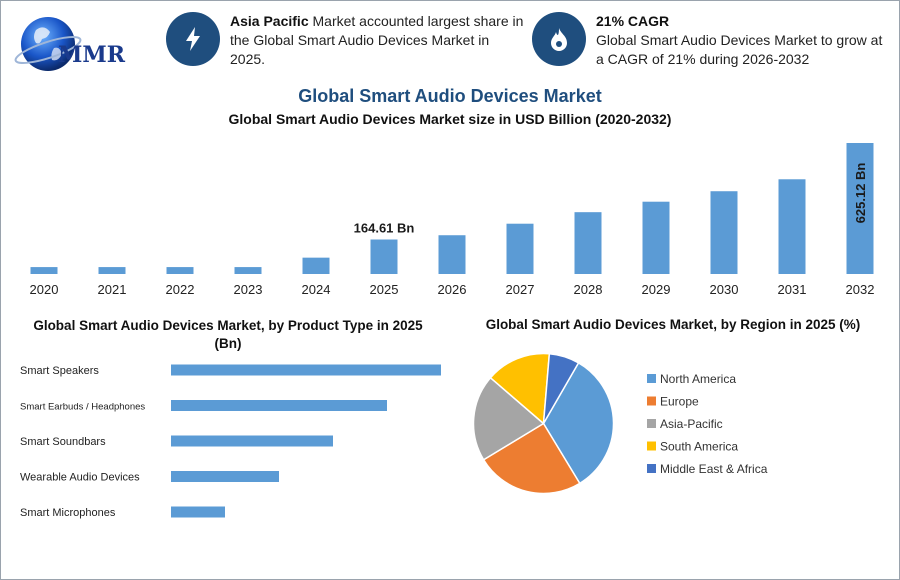 The height and width of the screenshot is (580, 900). I want to click on info-card-highlight: Asia Pacific, so click(269, 21).